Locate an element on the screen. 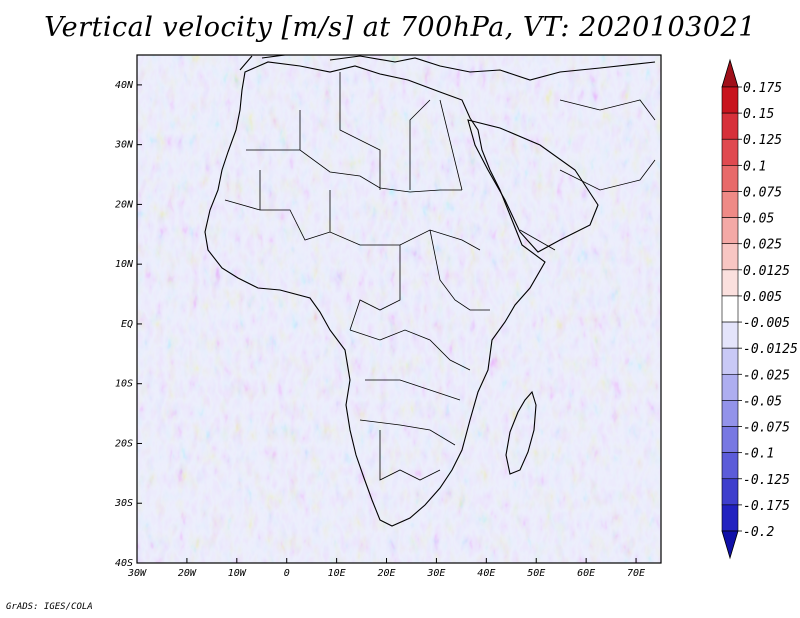  colorbar-label: -0.175 is located at coordinates (766, 506).